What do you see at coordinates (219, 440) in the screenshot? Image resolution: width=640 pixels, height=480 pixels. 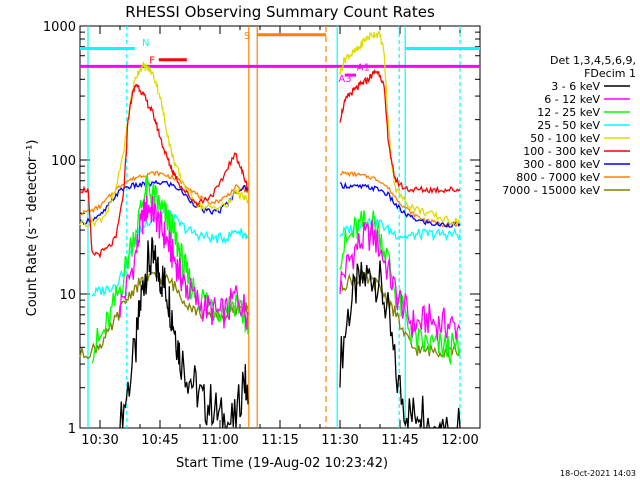 I see `x-tick-label: 11:00` at bounding box center [219, 440].